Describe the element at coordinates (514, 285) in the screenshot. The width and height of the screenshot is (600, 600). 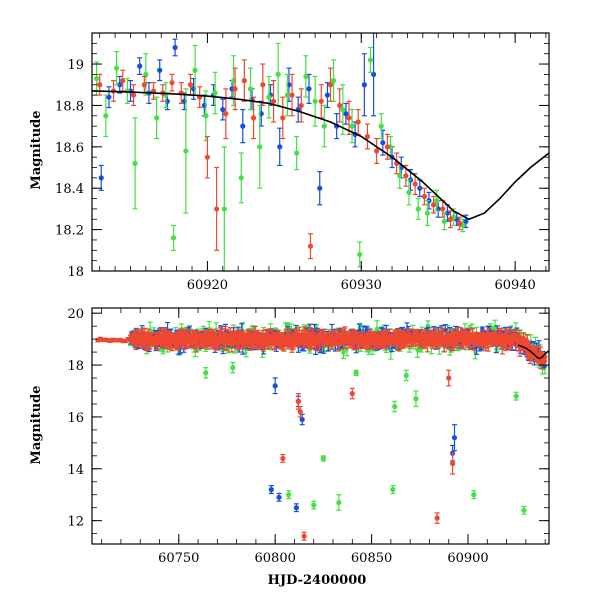
I see `top-x-tick-label: 60940` at that location.